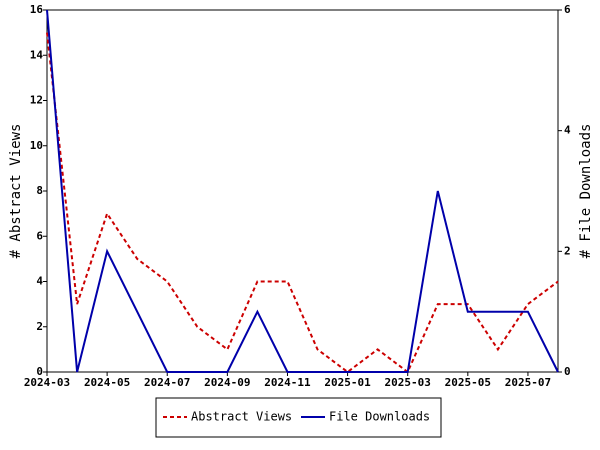 The image size is (600, 450). Describe the element at coordinates (298, 417) in the screenshot. I see `legend-box` at that location.